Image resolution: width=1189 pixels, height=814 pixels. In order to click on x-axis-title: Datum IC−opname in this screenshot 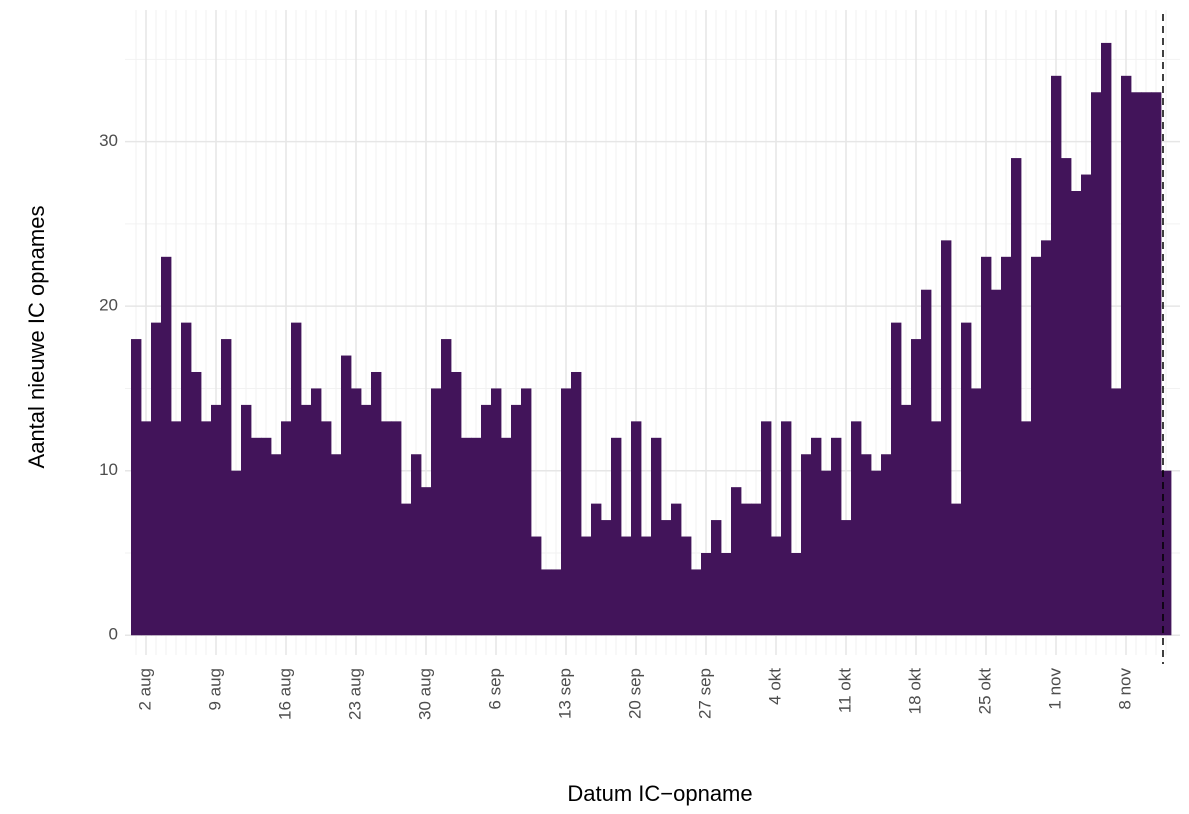, I will do `click(659, 793)`.